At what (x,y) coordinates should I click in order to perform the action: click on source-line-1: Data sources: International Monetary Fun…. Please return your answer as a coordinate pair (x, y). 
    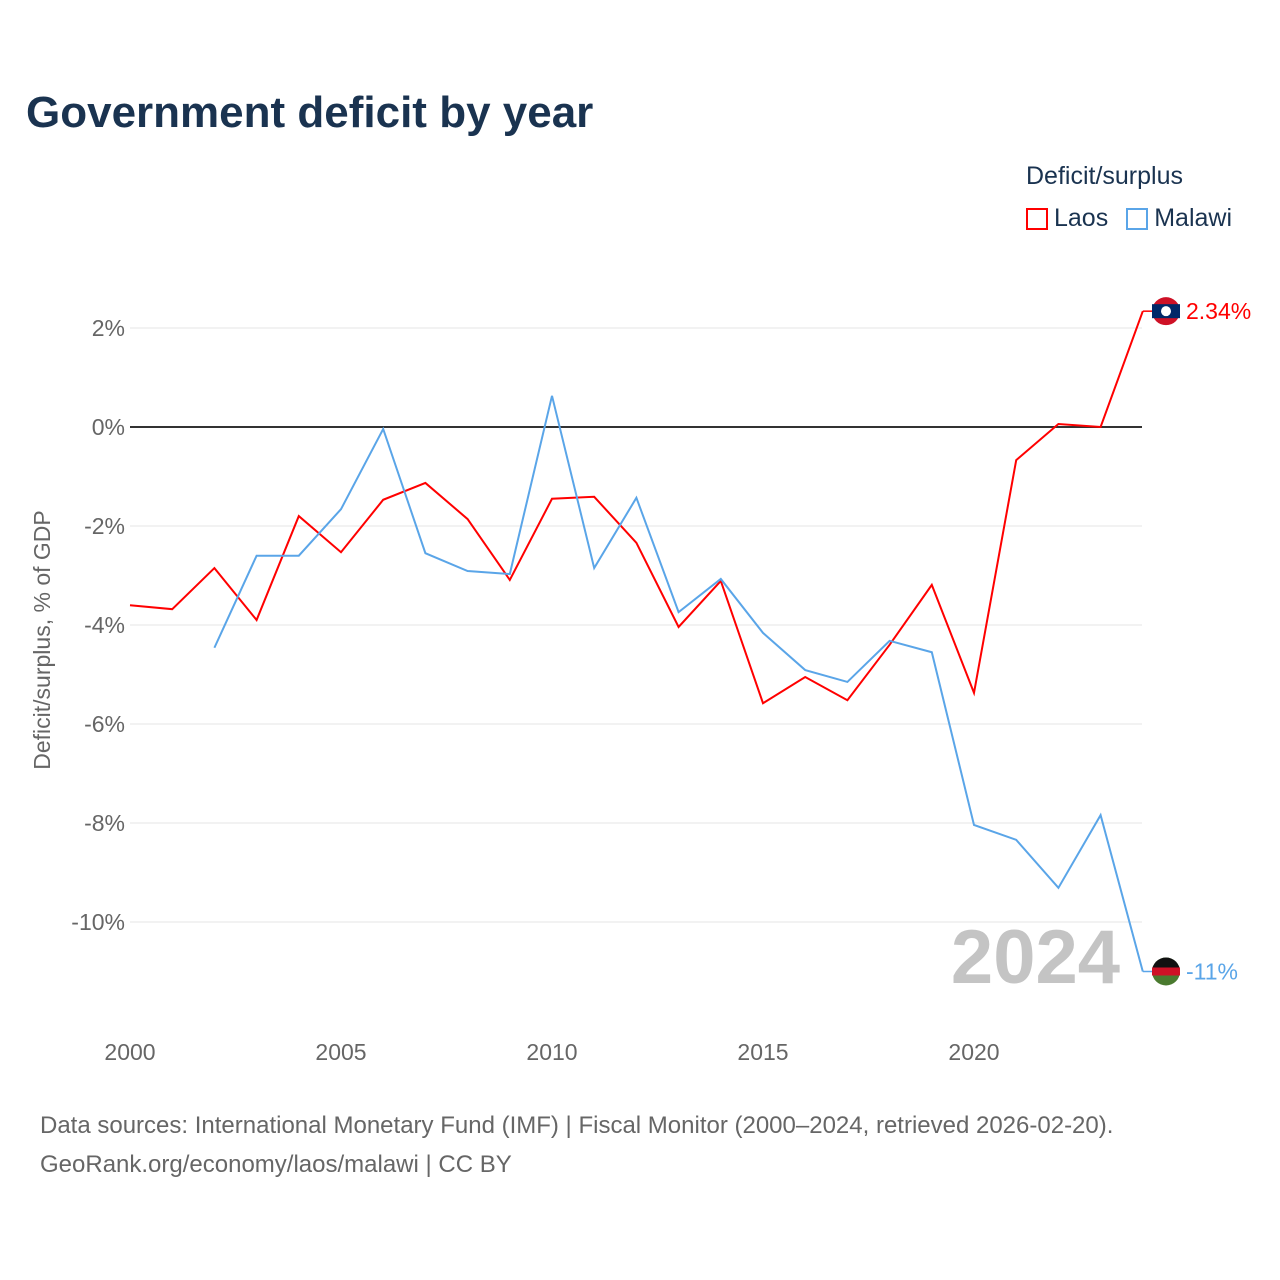
    Looking at the image, I should click on (577, 1125).